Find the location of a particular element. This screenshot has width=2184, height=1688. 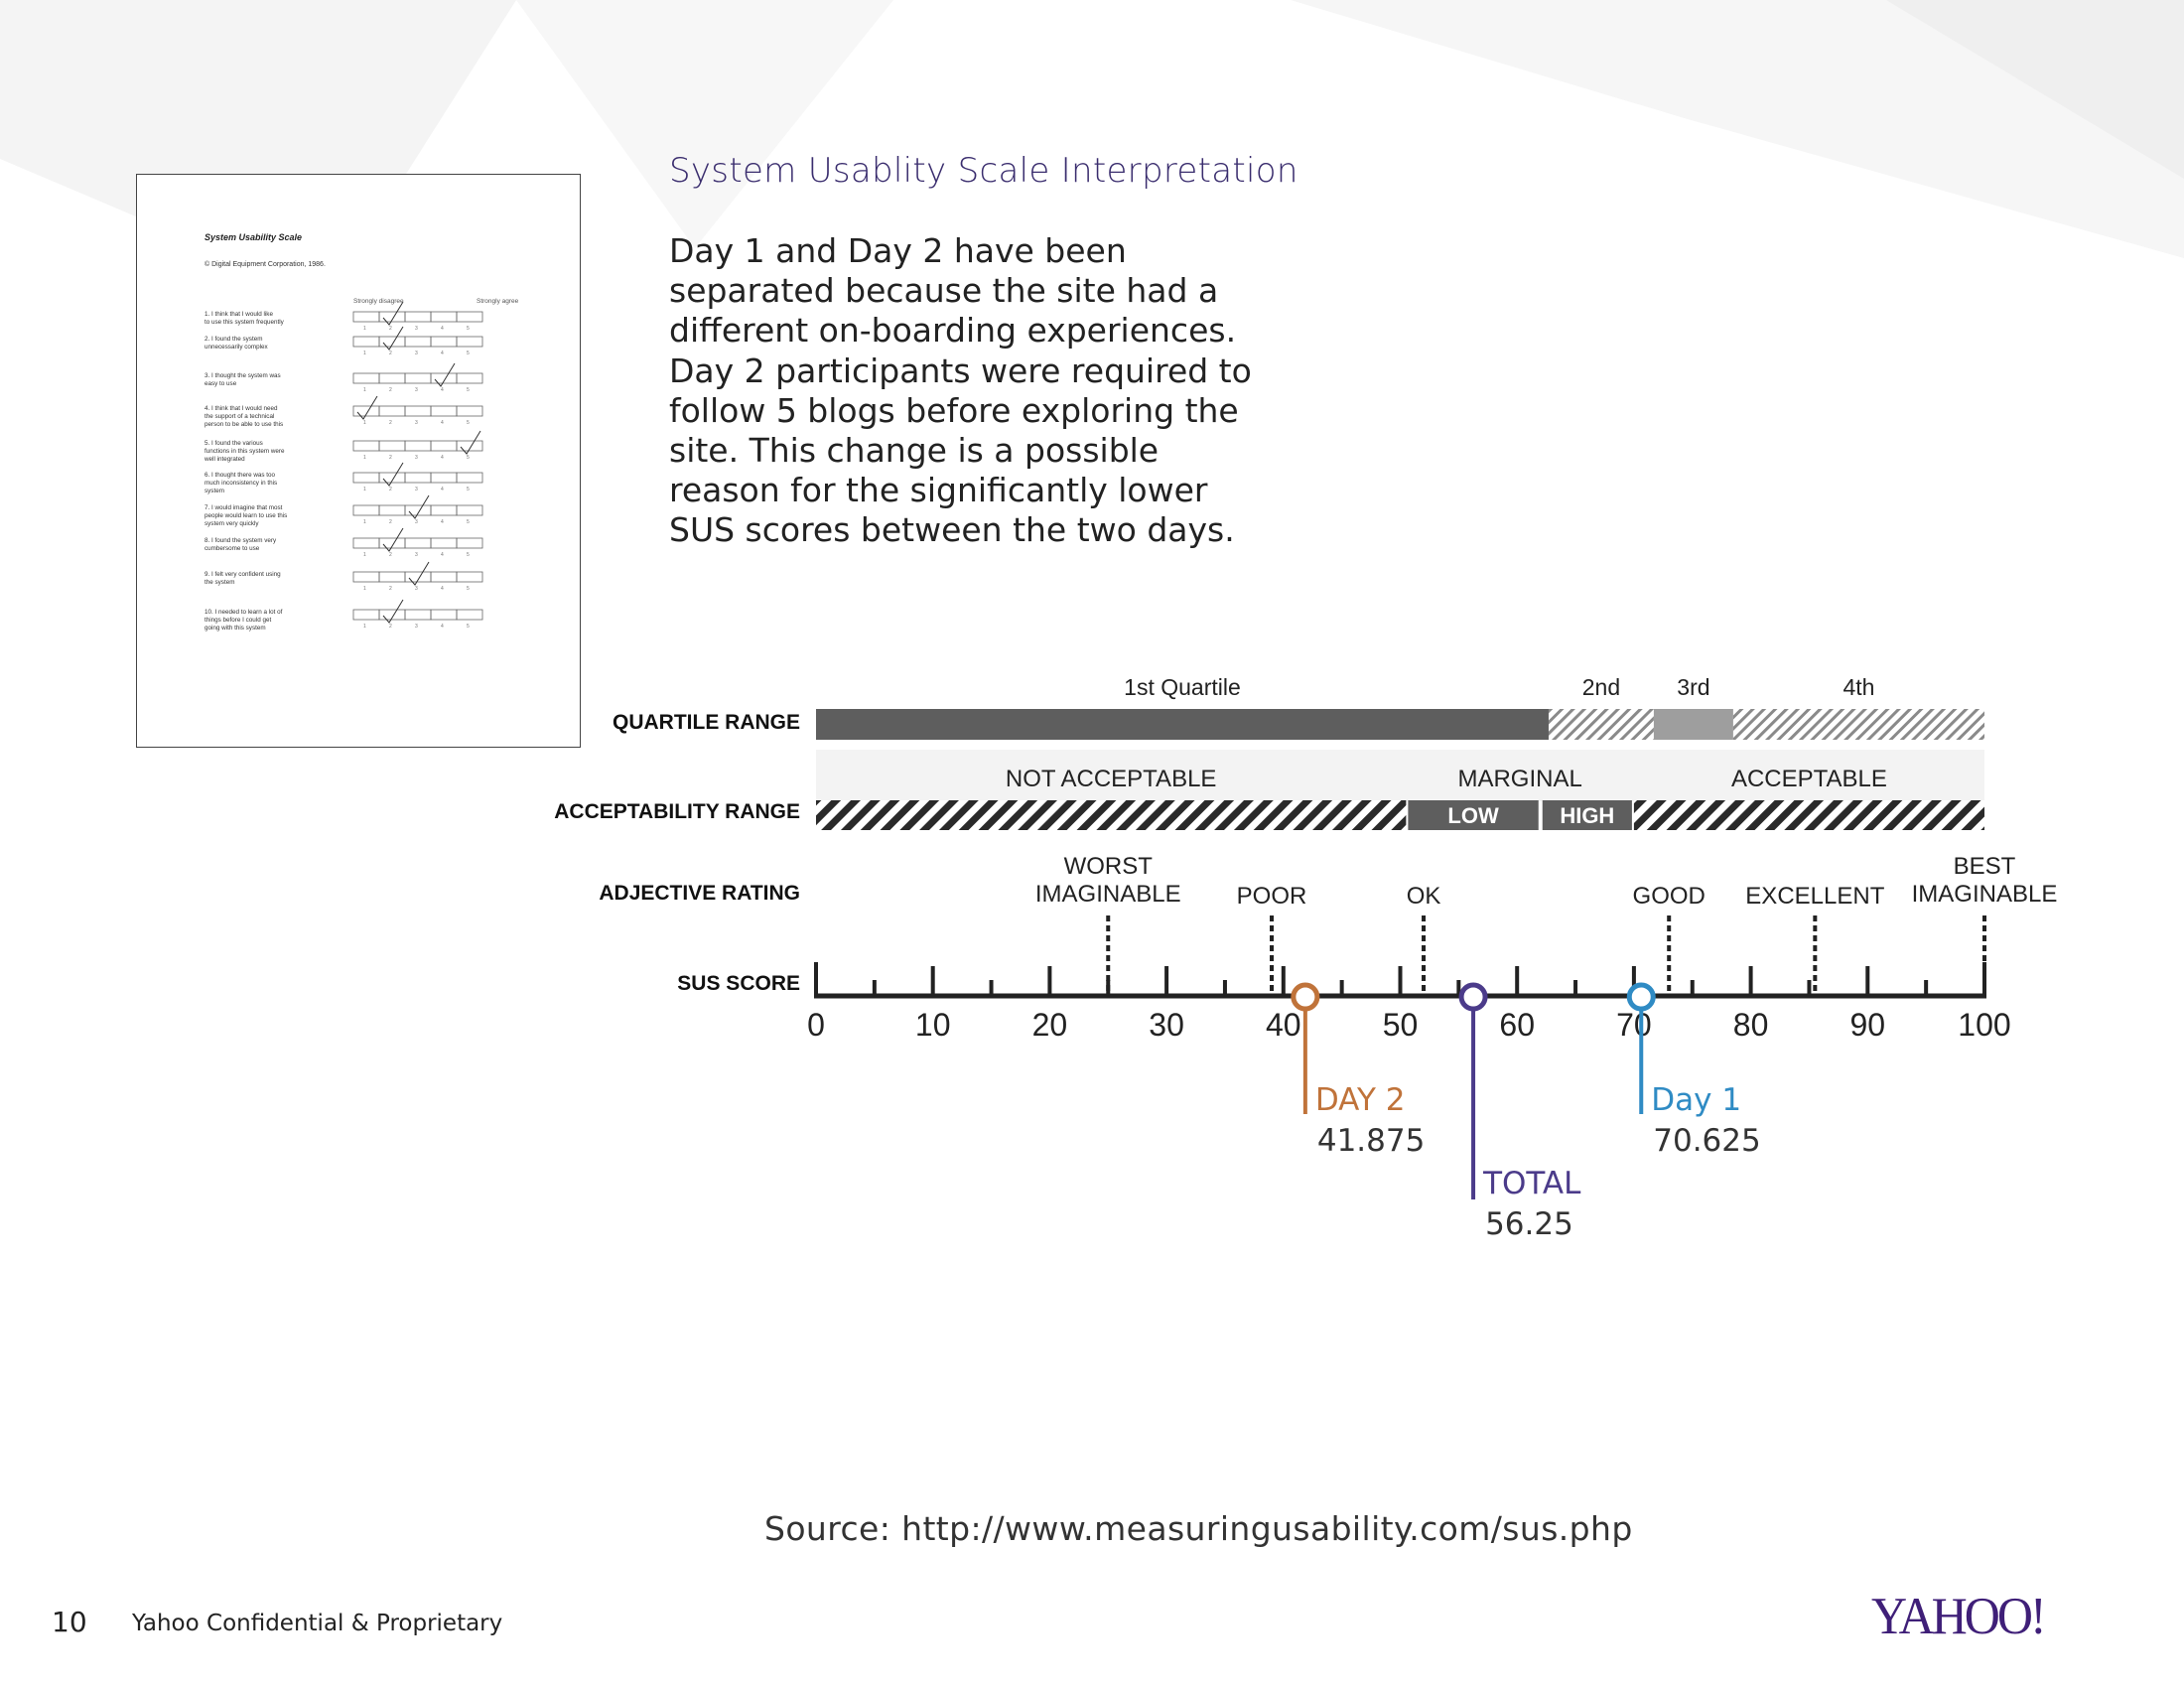

questionnaire-item-text: 9. I felt very confident using is located at coordinates (243, 574).